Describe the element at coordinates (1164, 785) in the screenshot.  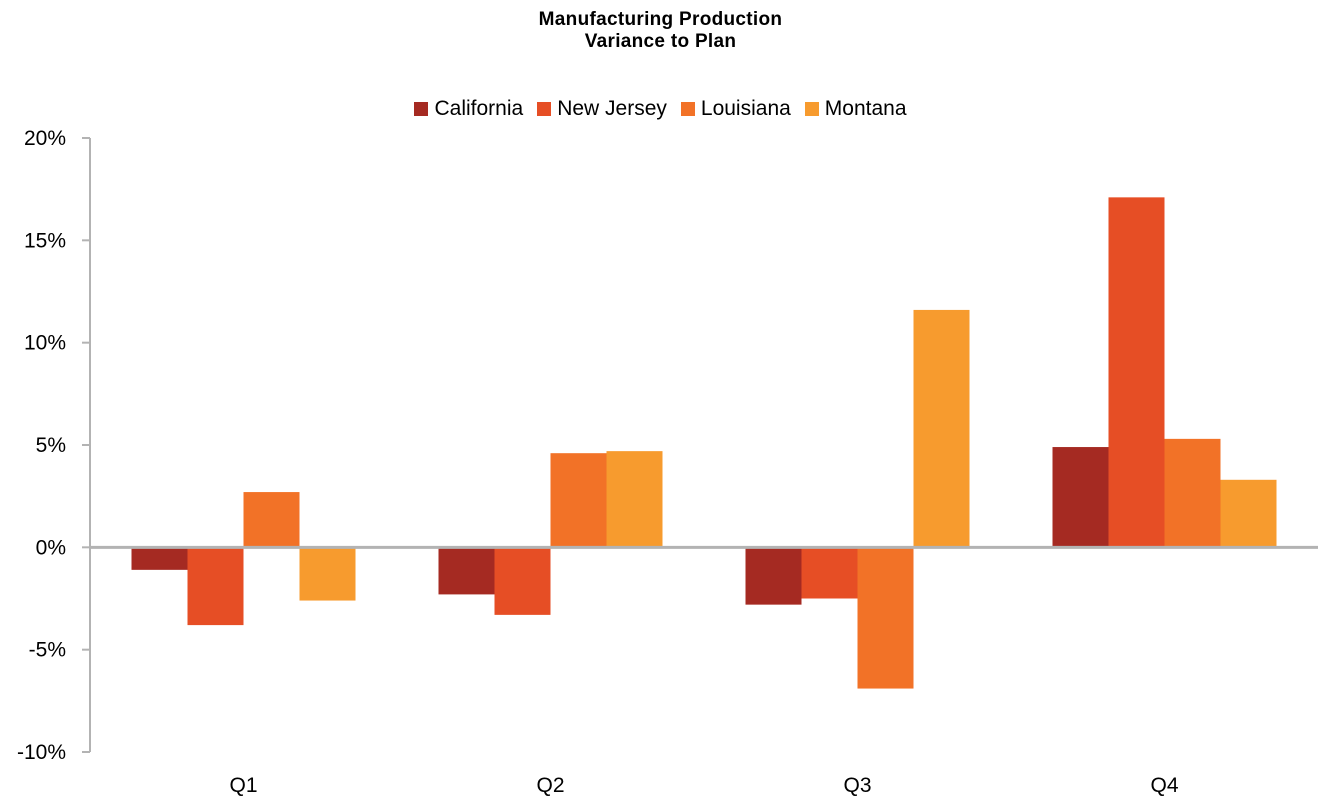
I see `x-tick-label: Q4` at that location.